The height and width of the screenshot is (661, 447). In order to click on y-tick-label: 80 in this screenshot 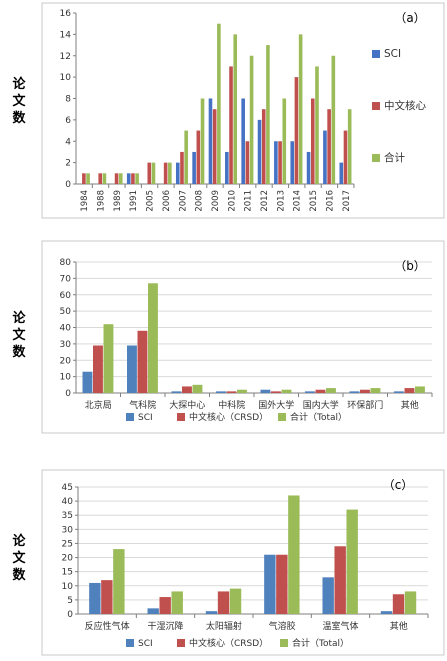, I will do `click(66, 263)`.